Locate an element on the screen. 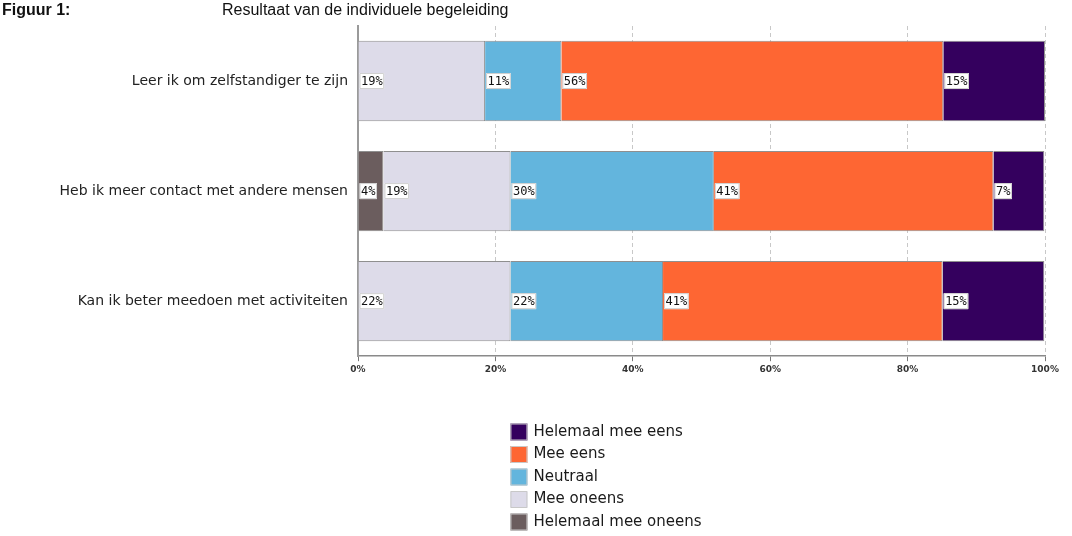 The height and width of the screenshot is (536, 1072). x-tick-label: 60% is located at coordinates (770, 368).